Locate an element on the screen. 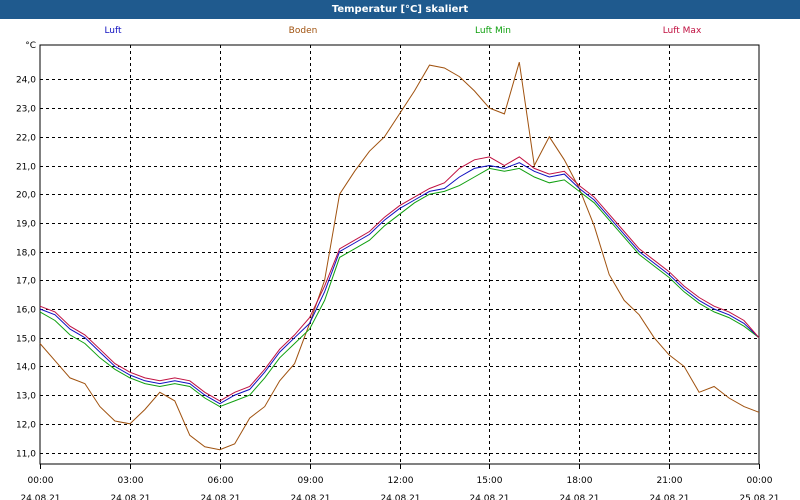  x-tick-time: 15:00 is located at coordinates (490, 481).